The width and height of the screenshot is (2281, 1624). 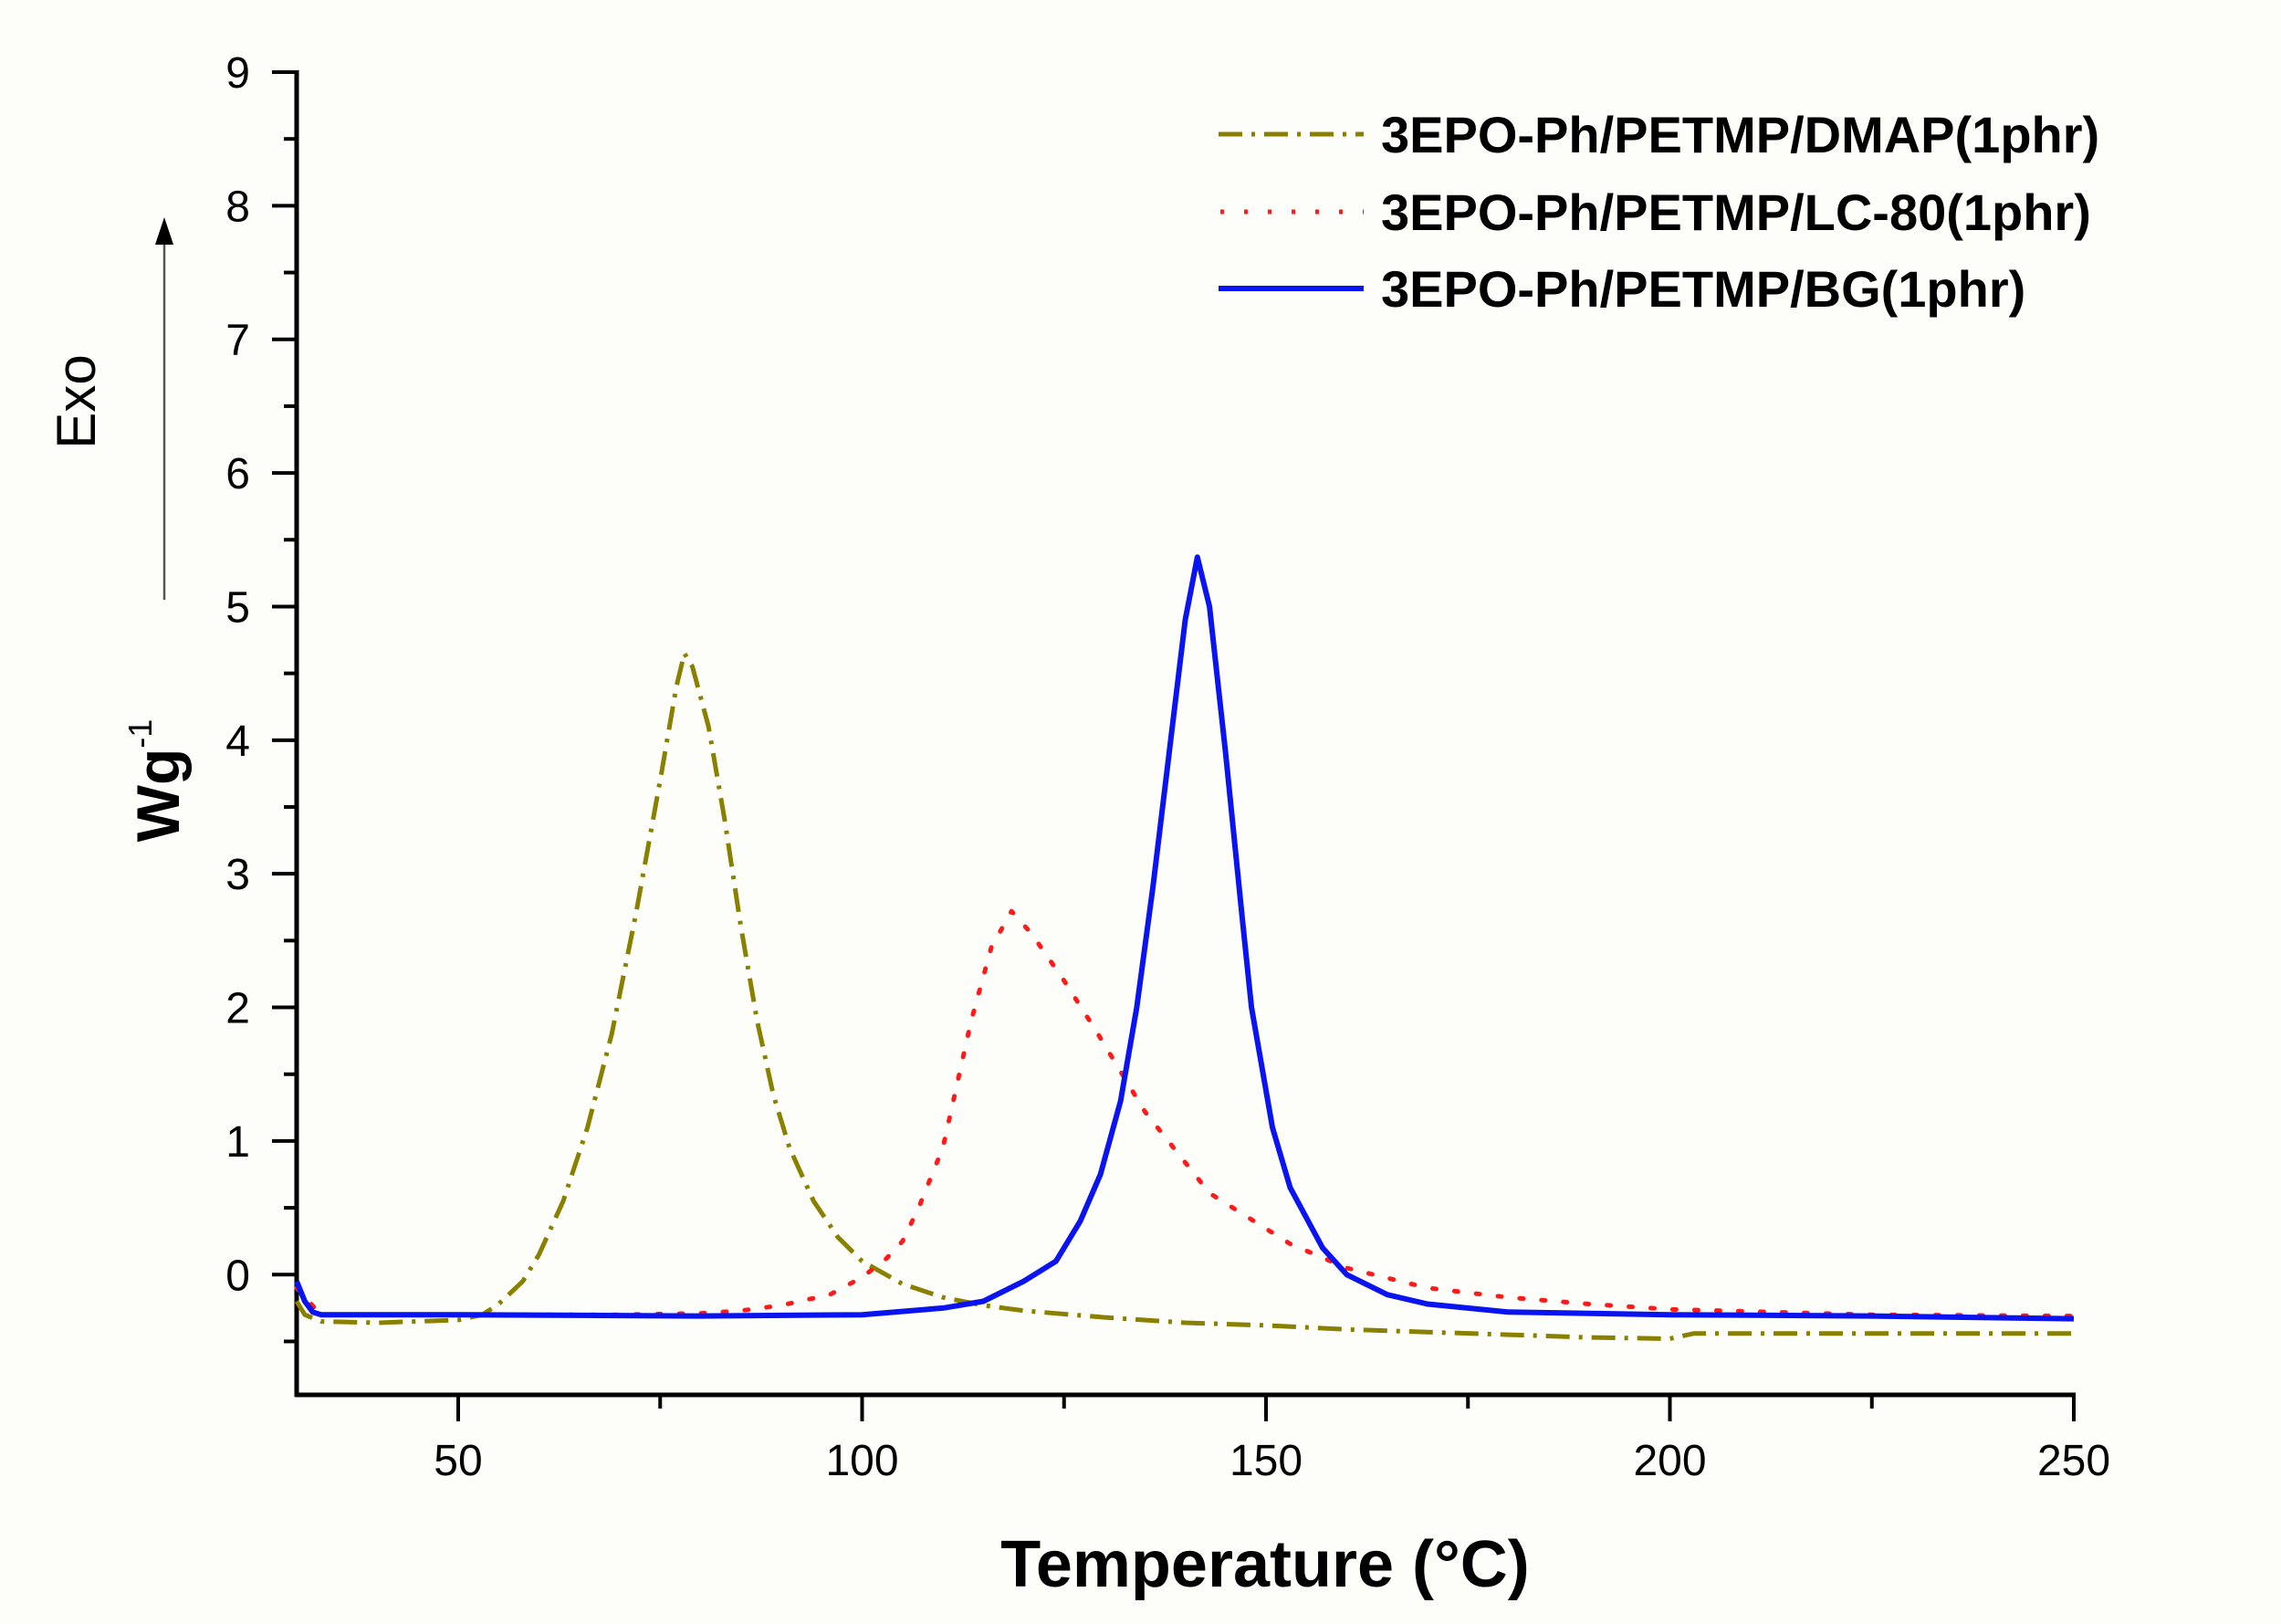 What do you see at coordinates (237, 207) in the screenshot?
I see `y-tick-label: 8` at bounding box center [237, 207].